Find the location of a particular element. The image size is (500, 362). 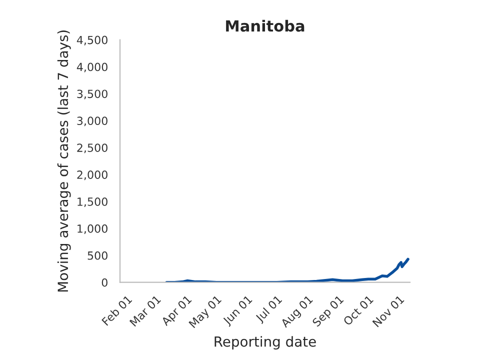

x-tick-label: Jul 01 is located at coordinates (269, 309).